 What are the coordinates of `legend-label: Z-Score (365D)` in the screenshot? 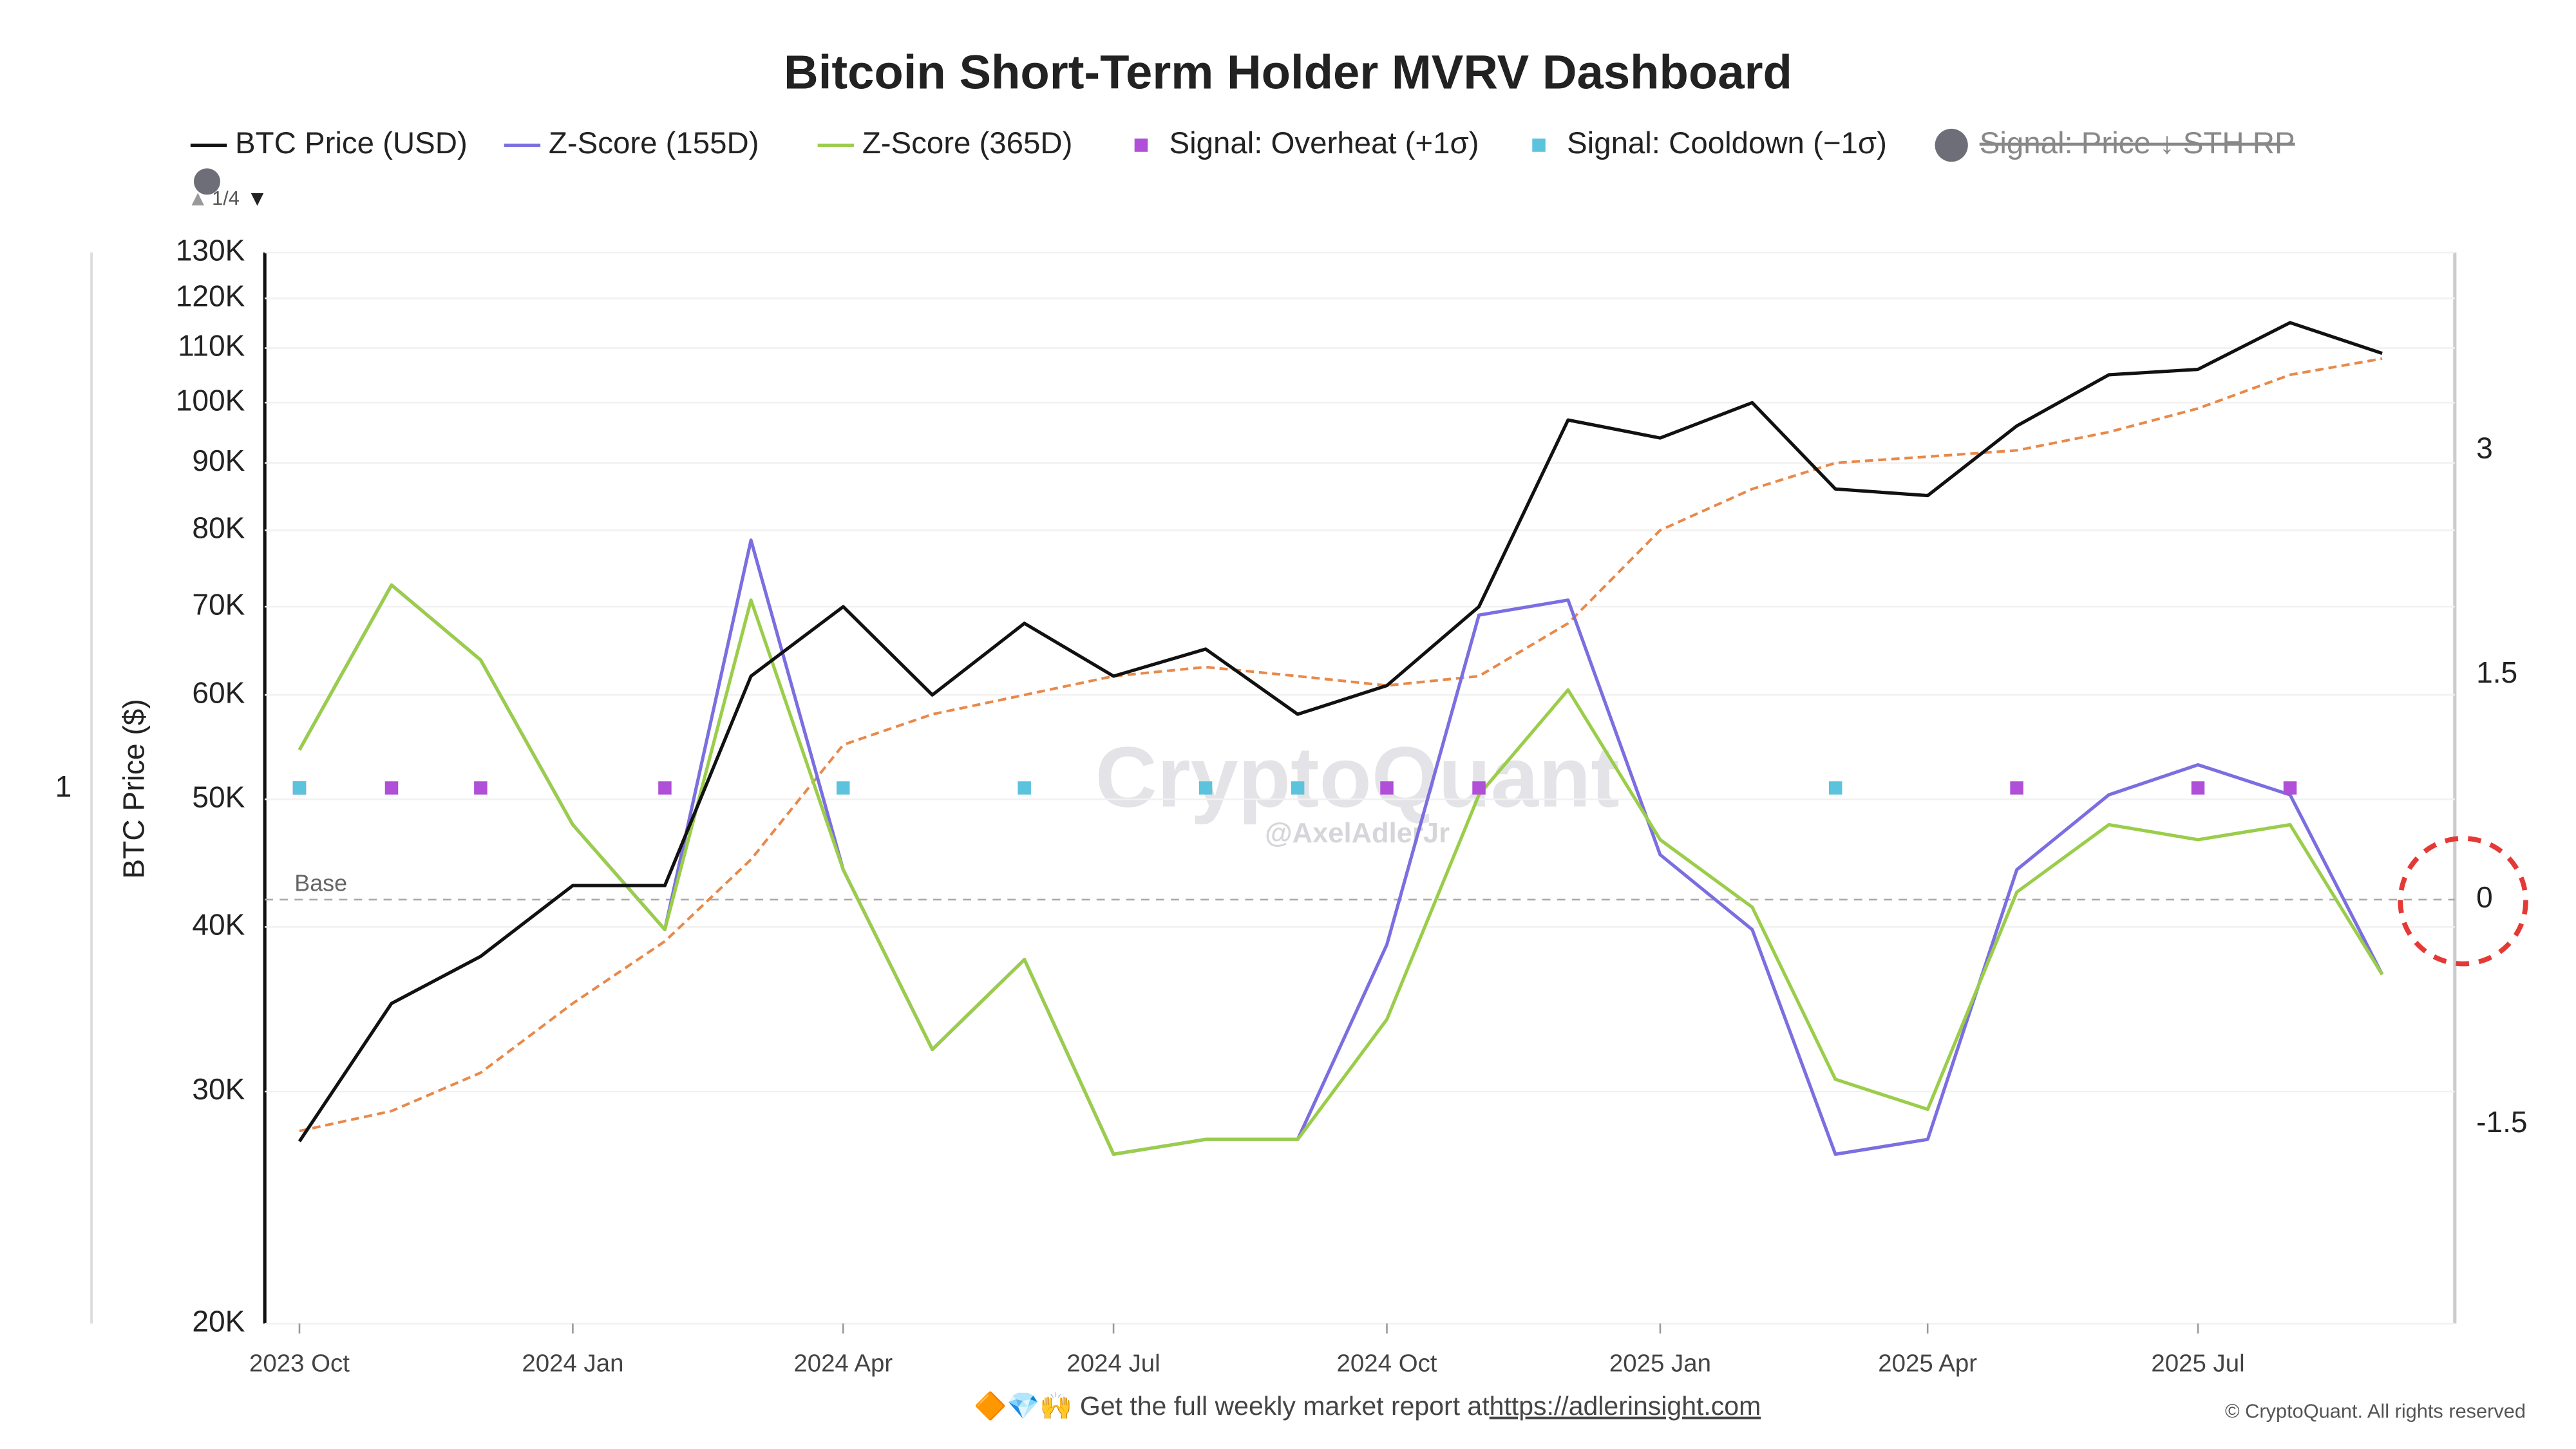 It's located at (968, 143).